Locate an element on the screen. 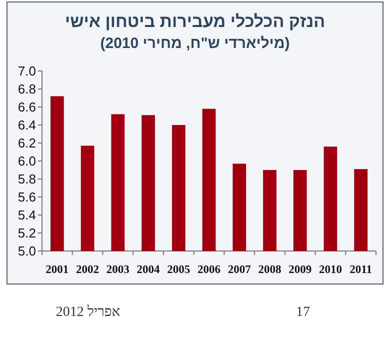 This screenshot has width=389, height=350. x-tick-label: 2004 is located at coordinates (148, 270).